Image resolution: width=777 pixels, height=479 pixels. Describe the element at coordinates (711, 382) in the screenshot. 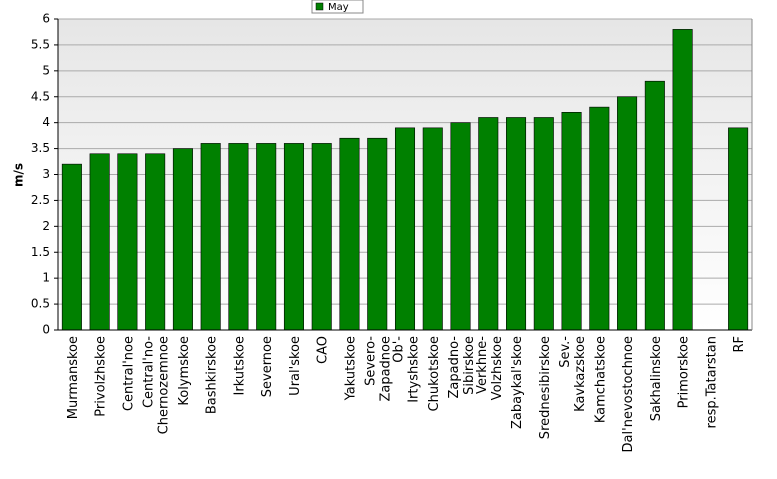

I see `x-tick-label: resp.Tatarstan` at that location.